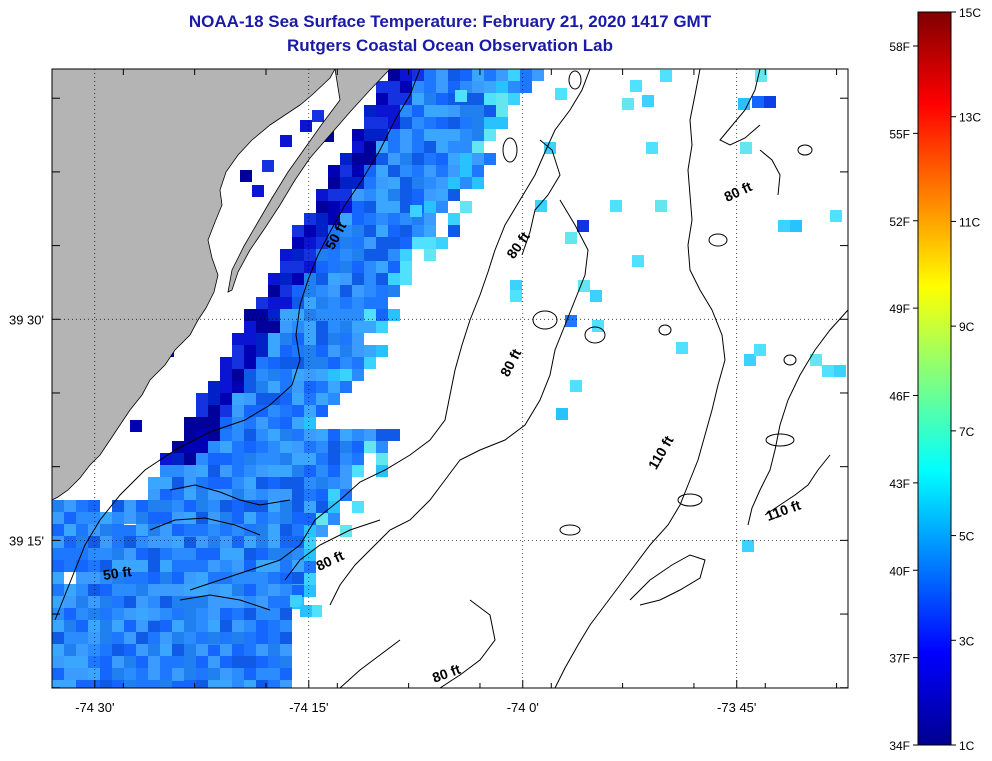 The width and height of the screenshot is (992, 761). I want to click on celsius-label: 13C, so click(970, 118).